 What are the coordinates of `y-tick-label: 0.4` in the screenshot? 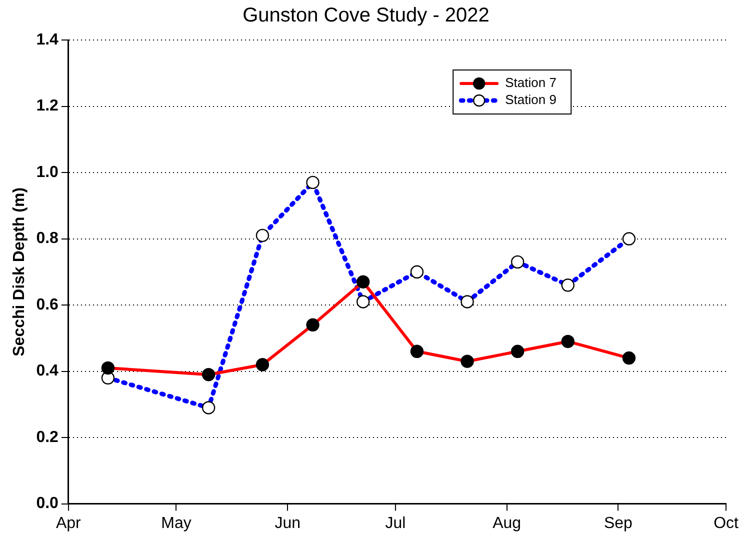 It's located at (47, 371).